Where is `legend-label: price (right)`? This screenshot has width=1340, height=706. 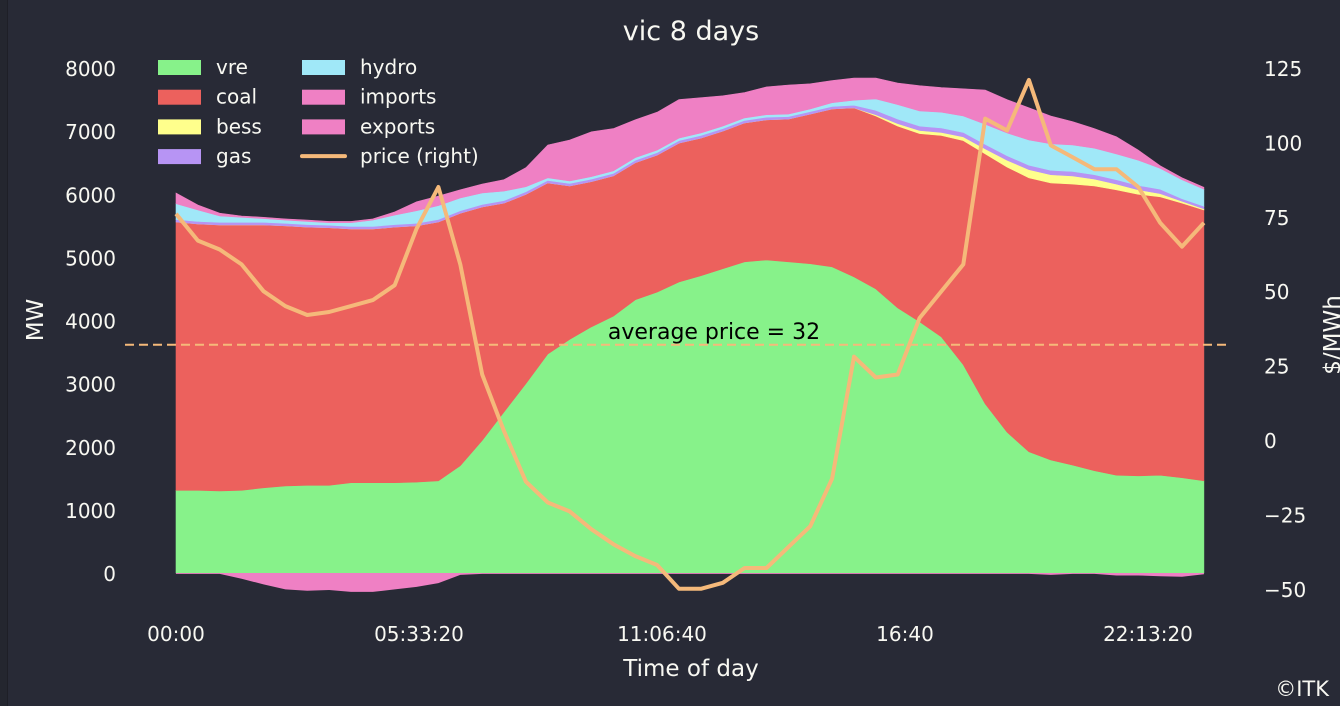 legend-label: price (right) is located at coordinates (419, 156).